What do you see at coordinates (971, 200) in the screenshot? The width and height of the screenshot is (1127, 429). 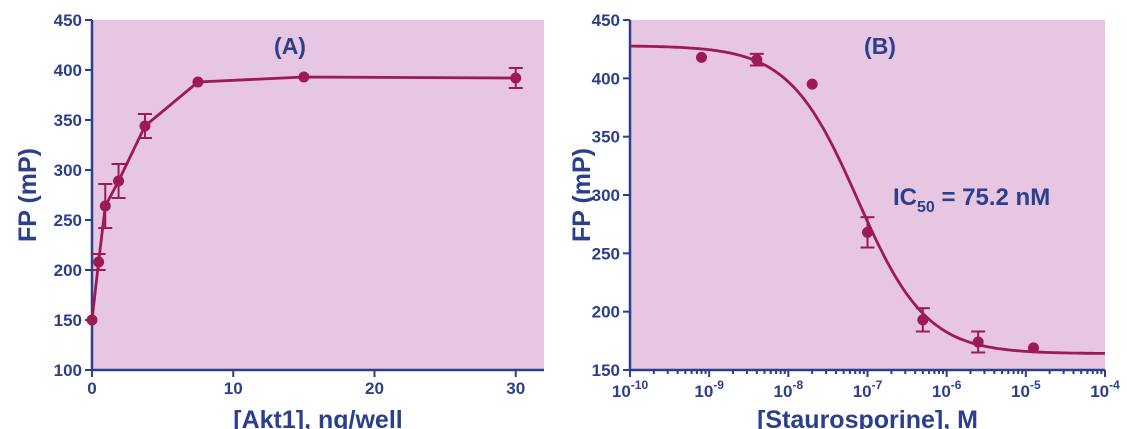 I see `ic50-annotation: IC50 = 75.2 nM` at bounding box center [971, 200].